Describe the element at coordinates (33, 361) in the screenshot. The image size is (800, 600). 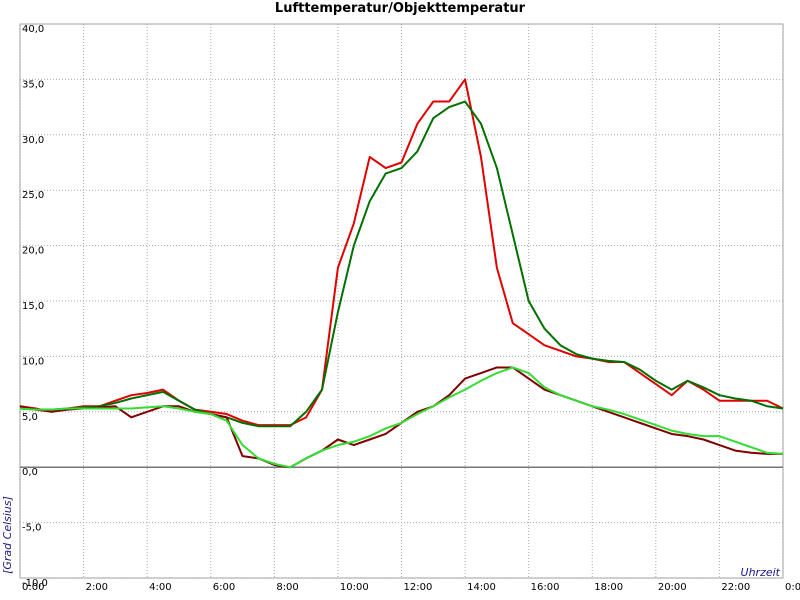
I see `y-tick-label: 10,0` at that location.